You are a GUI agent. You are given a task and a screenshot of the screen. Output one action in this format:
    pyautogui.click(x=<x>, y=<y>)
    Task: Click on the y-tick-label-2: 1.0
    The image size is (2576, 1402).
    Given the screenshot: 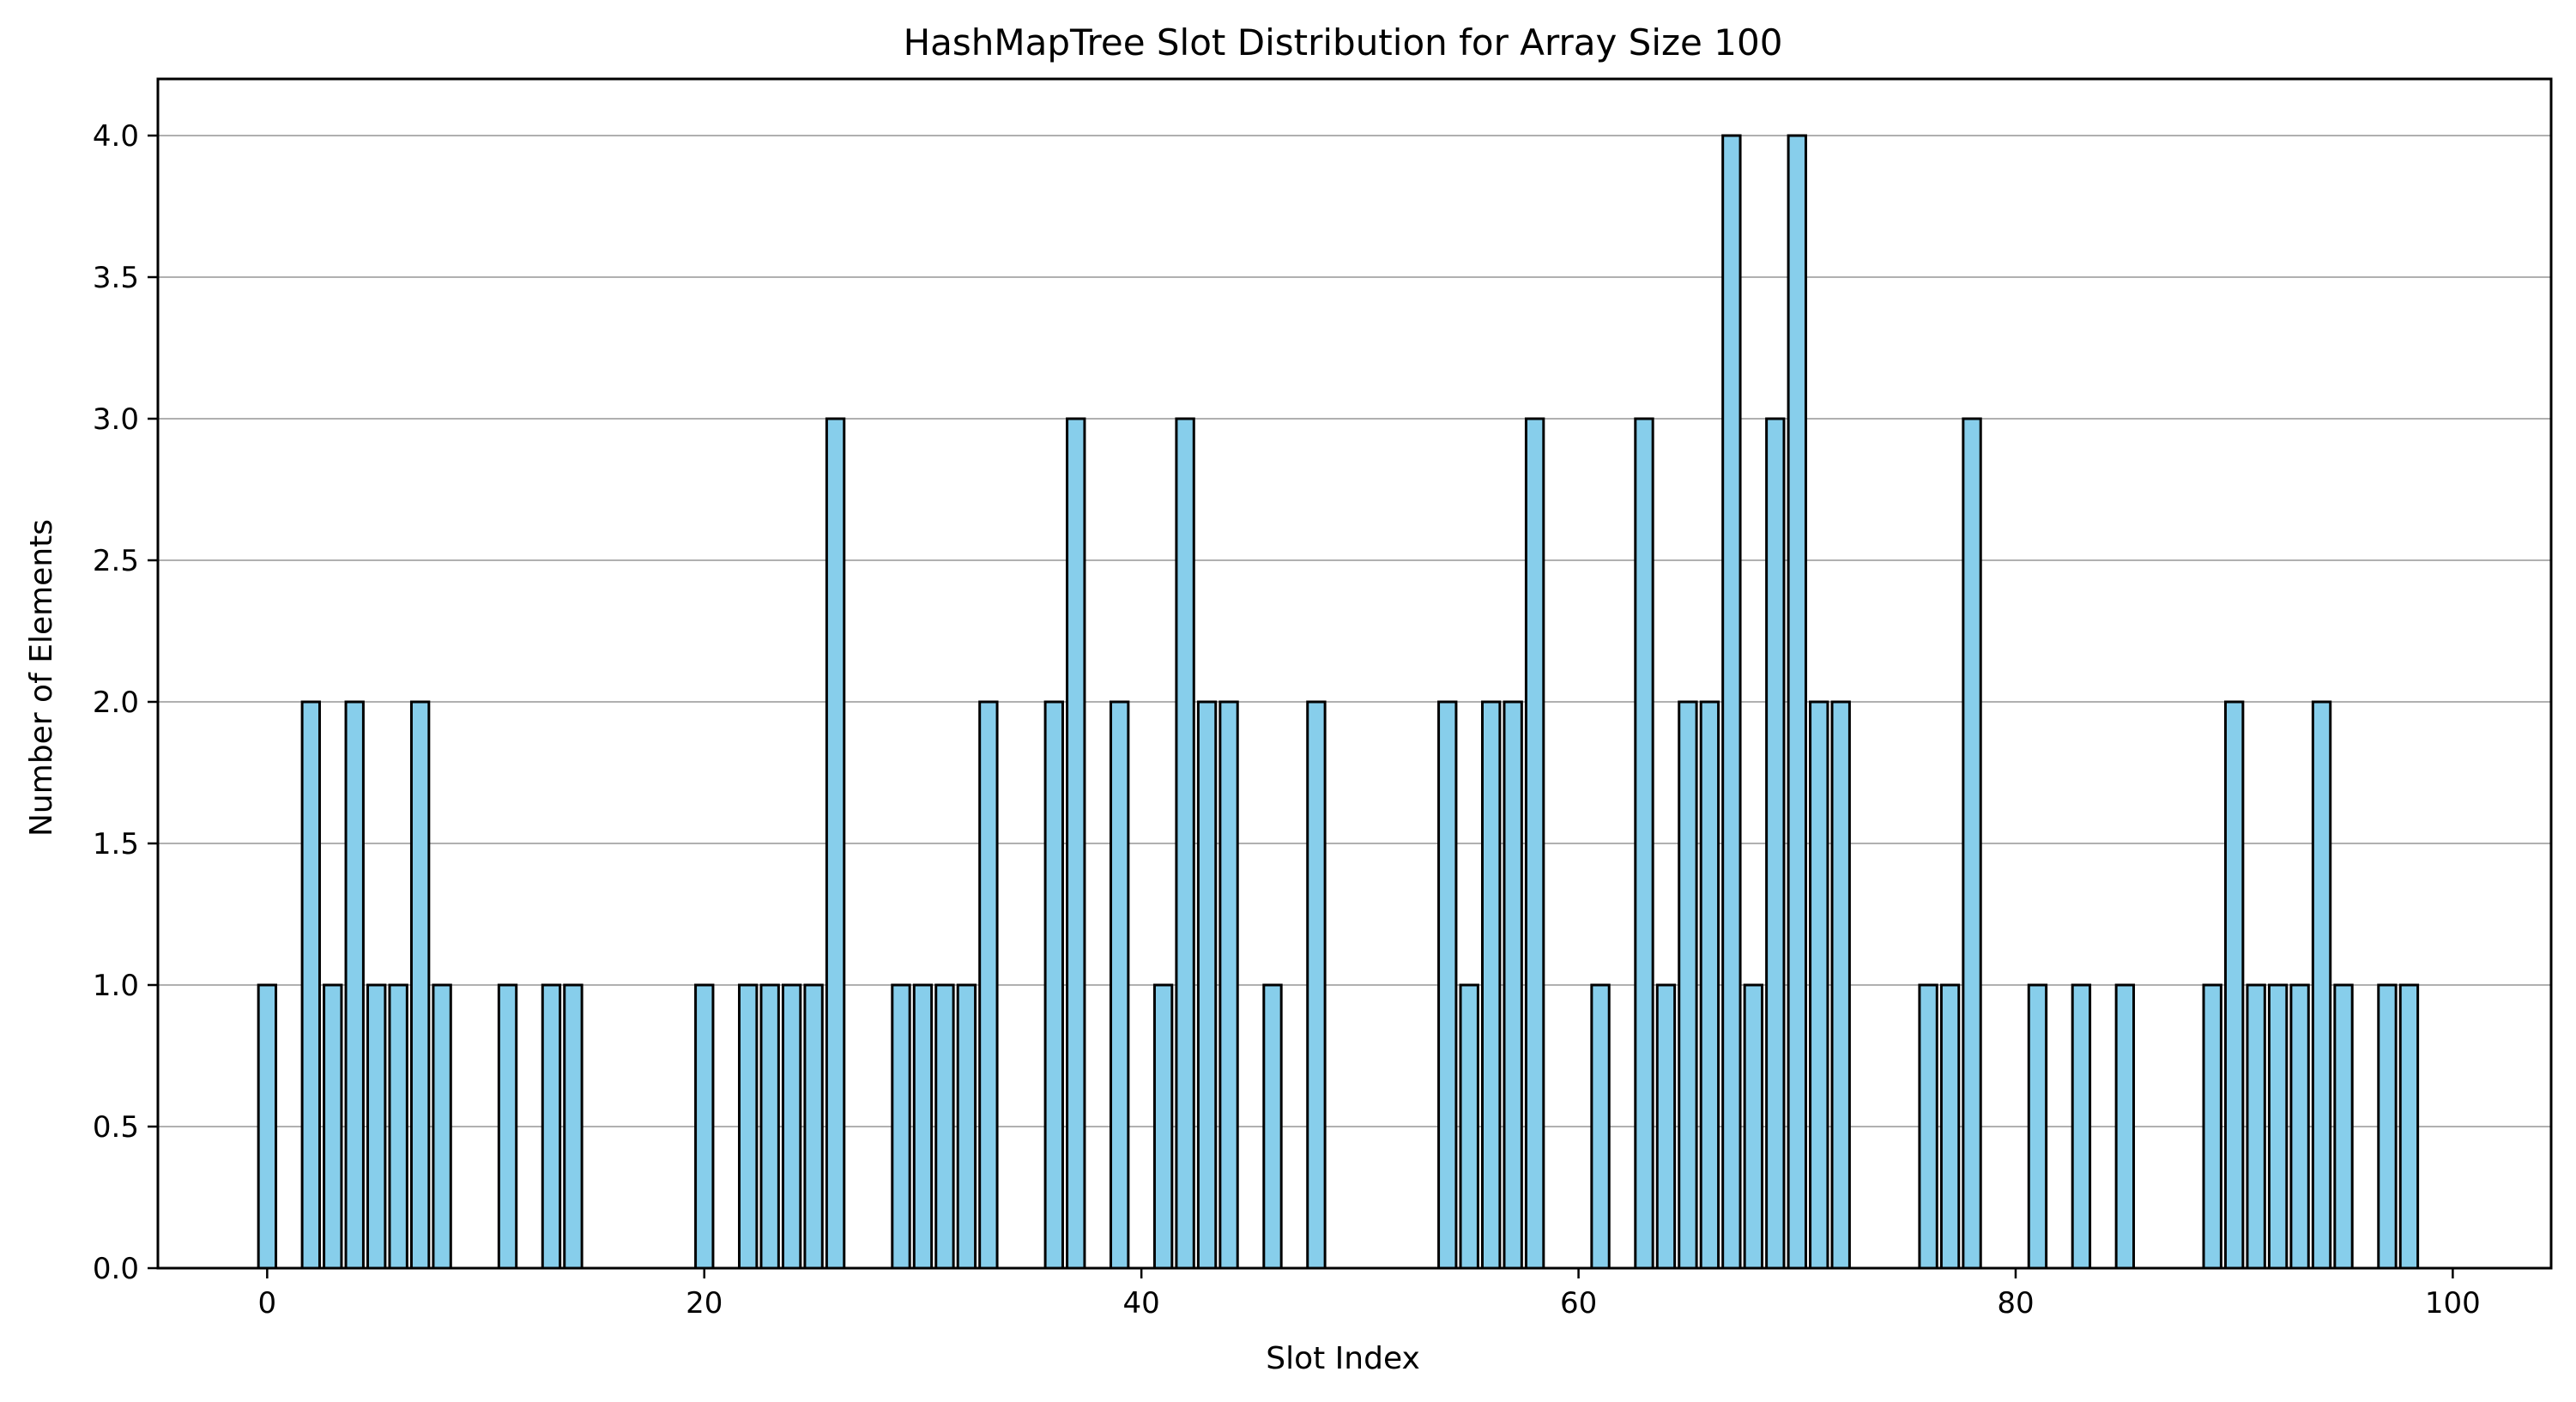 What is the action you would take?
    pyautogui.click(x=116, y=986)
    